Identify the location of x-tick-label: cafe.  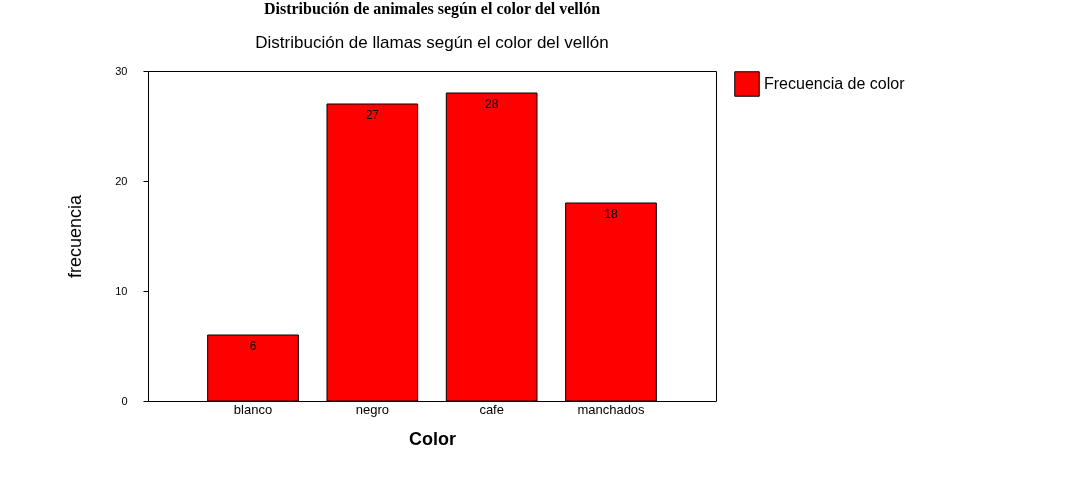
(491, 409).